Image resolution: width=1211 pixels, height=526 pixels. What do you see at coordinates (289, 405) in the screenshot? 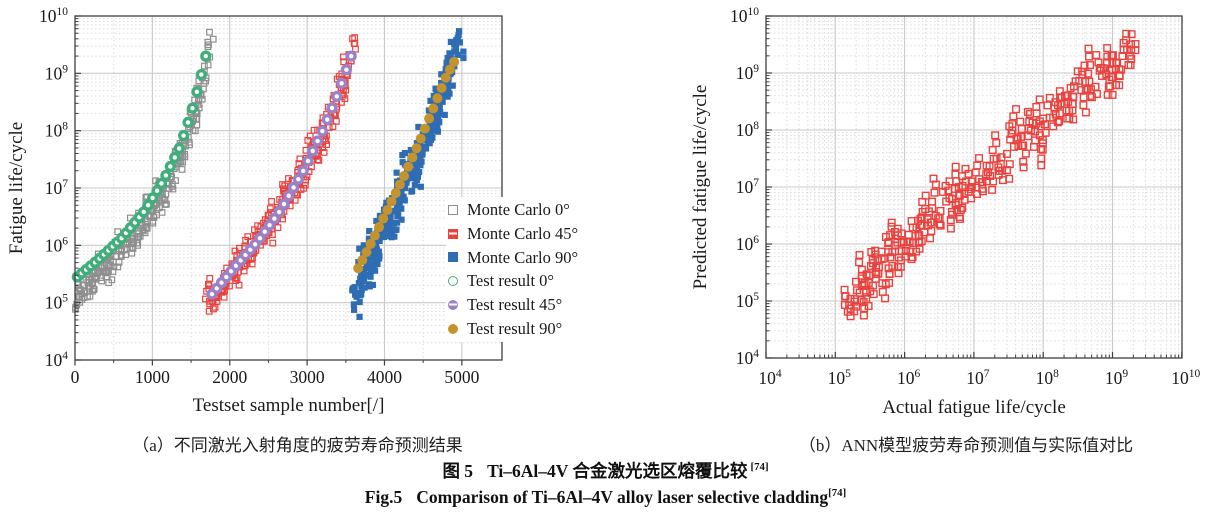
I see `panel-a-xlabel: Testset sample number[/]` at bounding box center [289, 405].